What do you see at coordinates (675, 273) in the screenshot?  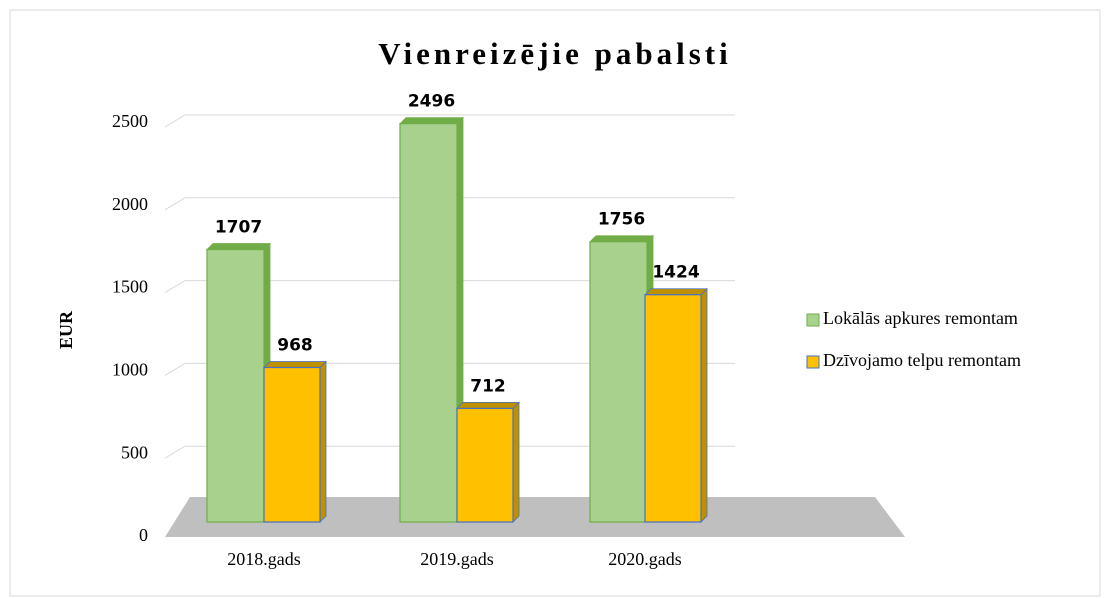 I see `data-label: 1424` at bounding box center [675, 273].